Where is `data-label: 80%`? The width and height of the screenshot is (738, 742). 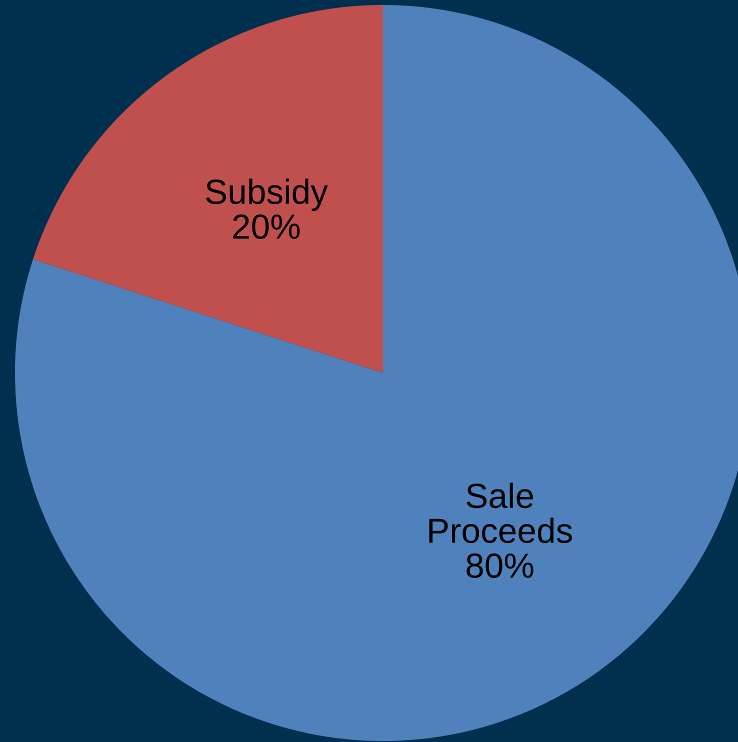
data-label: 80% is located at coordinates (500, 565).